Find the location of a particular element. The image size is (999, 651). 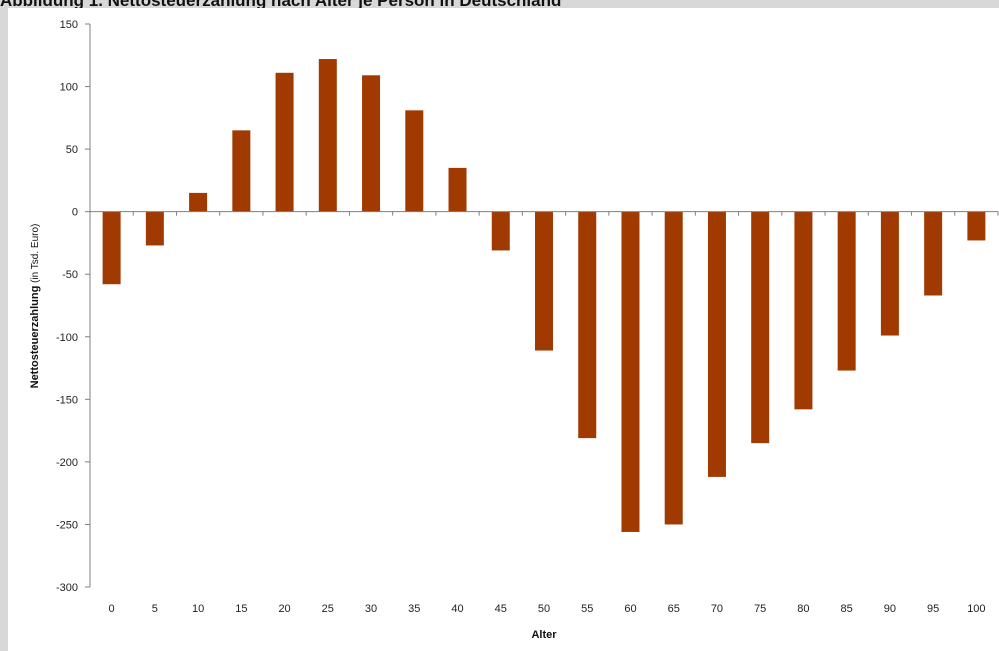

x-tick-label: 20 is located at coordinates (284, 609).